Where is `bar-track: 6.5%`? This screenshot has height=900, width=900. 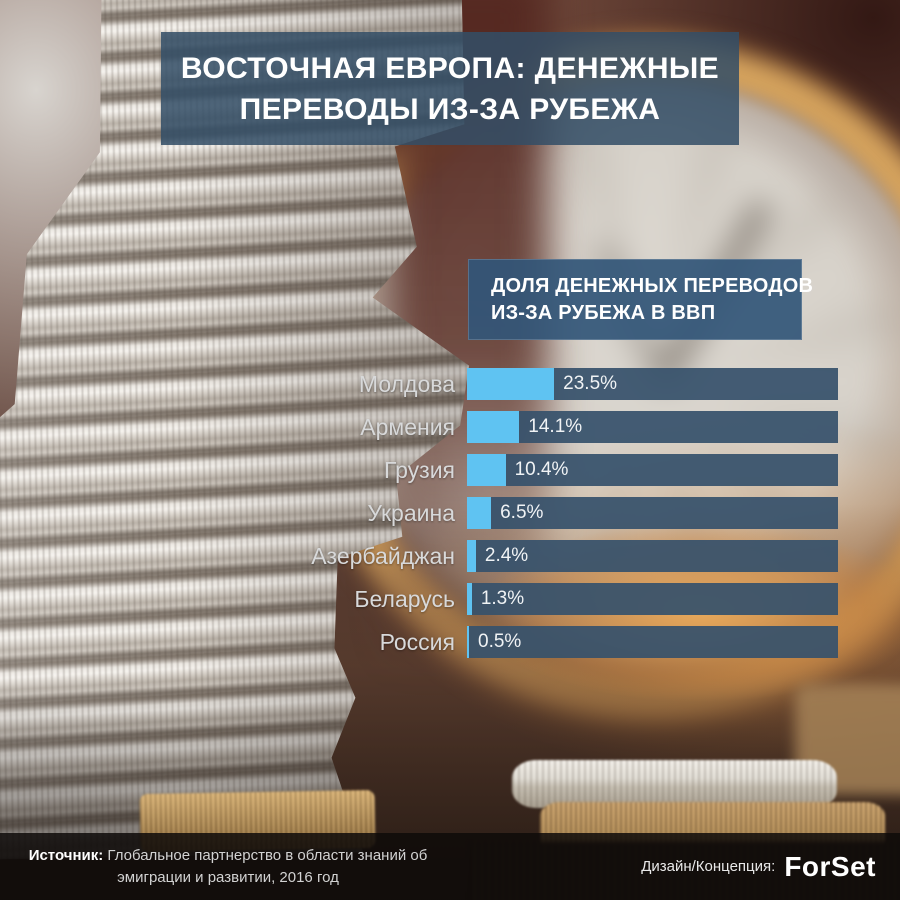
bar-track: 6.5% is located at coordinates (652, 513).